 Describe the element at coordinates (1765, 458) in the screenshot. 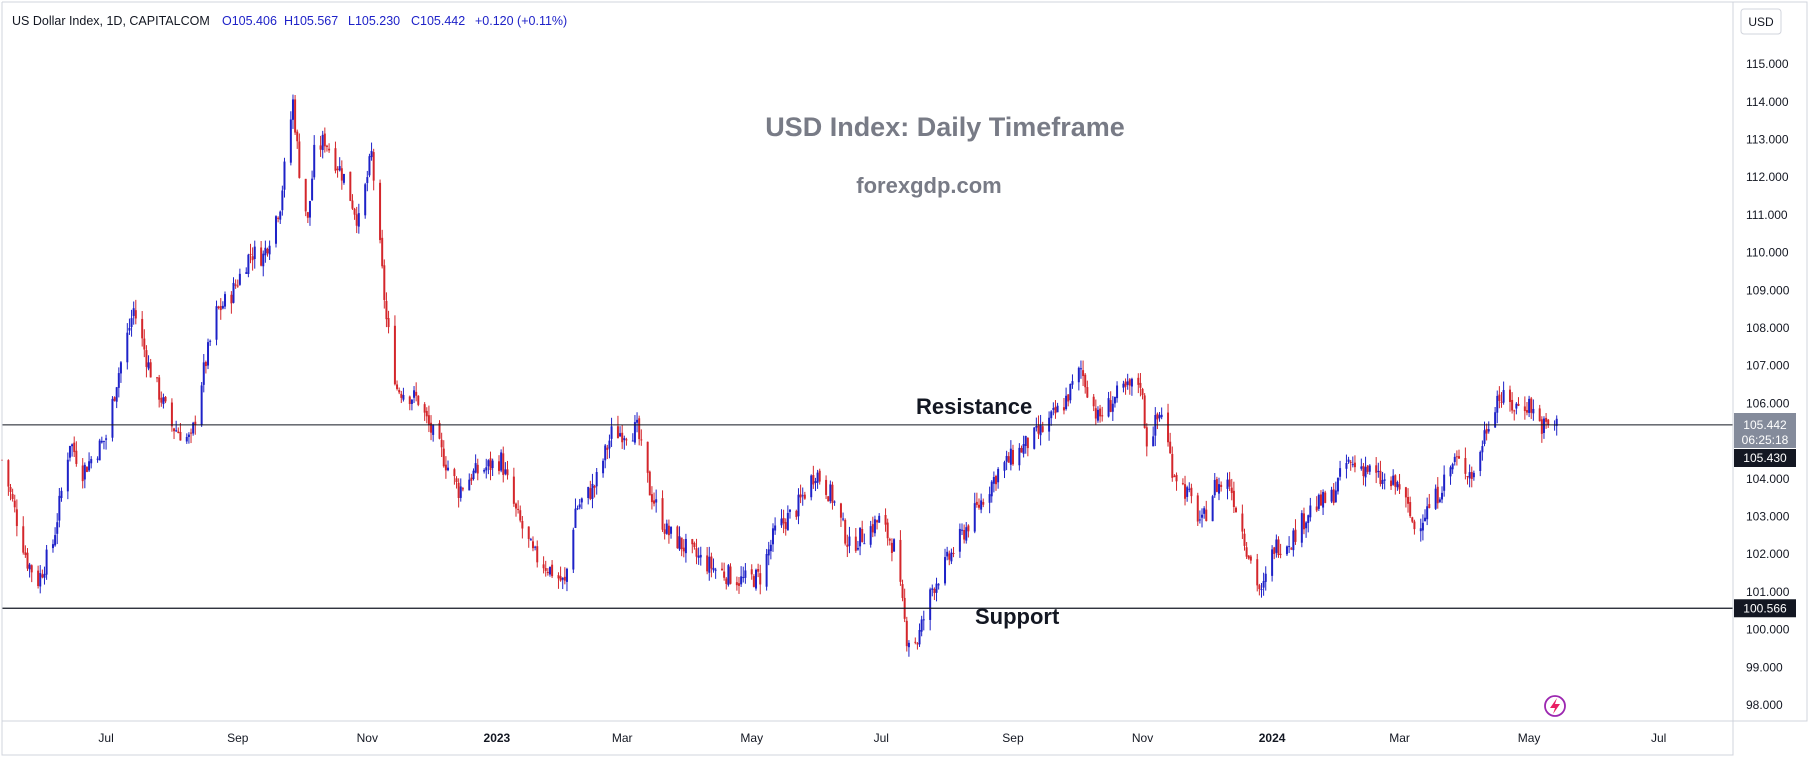

I see `resistance-tag-bg` at that location.